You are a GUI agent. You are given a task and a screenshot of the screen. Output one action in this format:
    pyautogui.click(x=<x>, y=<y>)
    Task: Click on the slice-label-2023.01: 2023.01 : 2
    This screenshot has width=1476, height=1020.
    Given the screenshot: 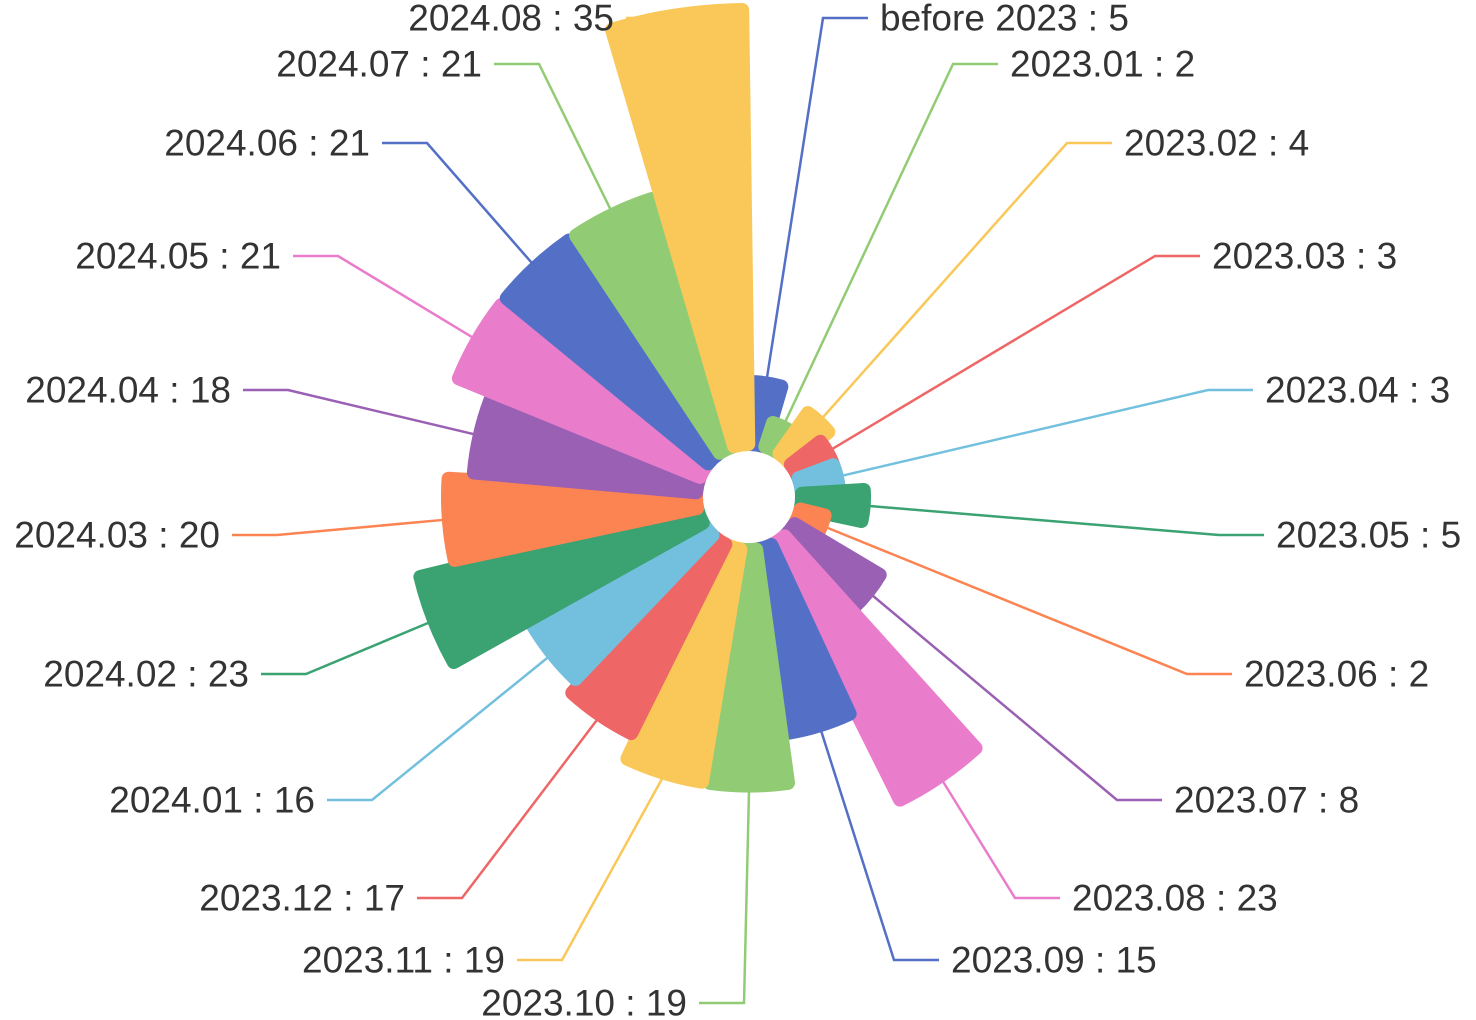 What is the action you would take?
    pyautogui.click(x=1102, y=64)
    